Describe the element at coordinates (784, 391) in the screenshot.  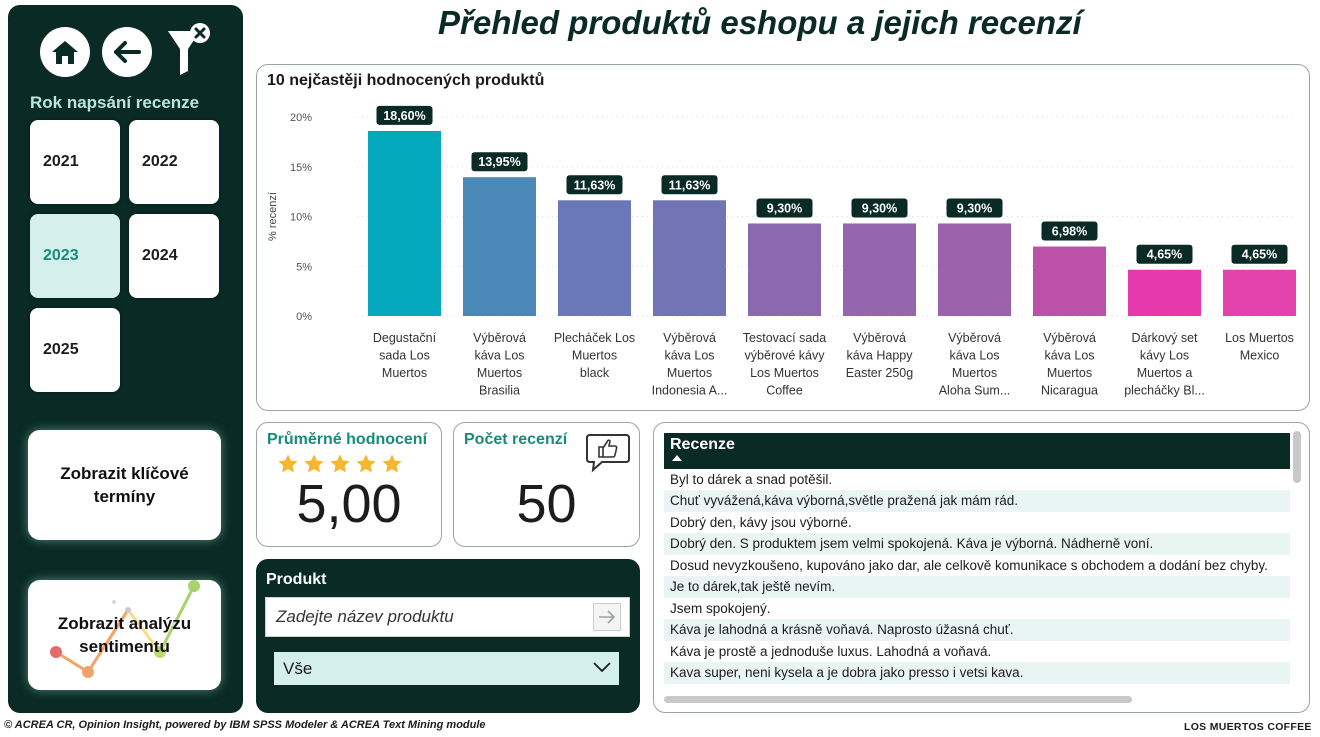
I see `category-label: Coffee` at that location.